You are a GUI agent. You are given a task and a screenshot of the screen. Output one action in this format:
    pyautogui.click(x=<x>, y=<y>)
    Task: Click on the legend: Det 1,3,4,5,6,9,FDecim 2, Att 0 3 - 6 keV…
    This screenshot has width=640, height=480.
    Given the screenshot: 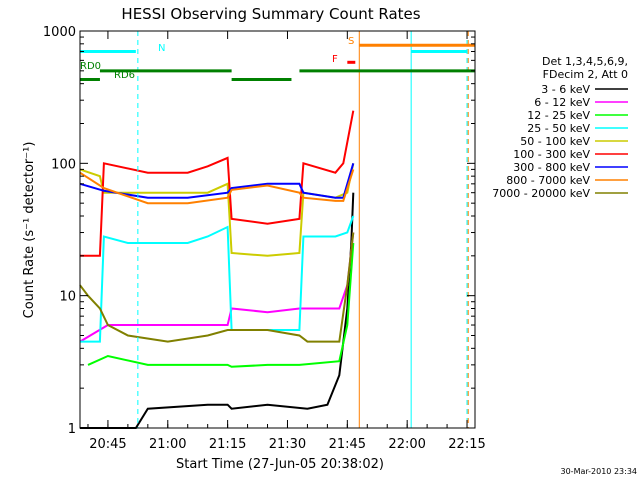 What is the action you would take?
    pyautogui.click(x=560, y=127)
    